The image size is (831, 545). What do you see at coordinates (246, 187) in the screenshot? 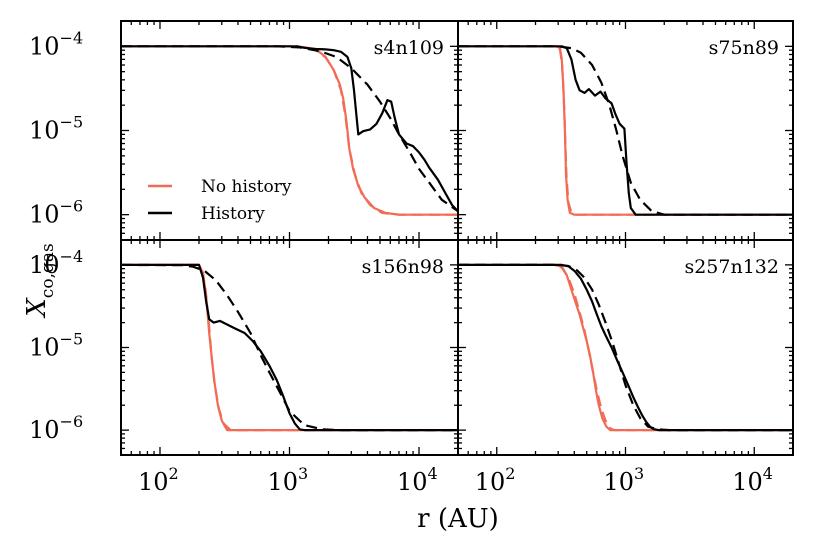
I see `legend-label: No history` at bounding box center [246, 187].